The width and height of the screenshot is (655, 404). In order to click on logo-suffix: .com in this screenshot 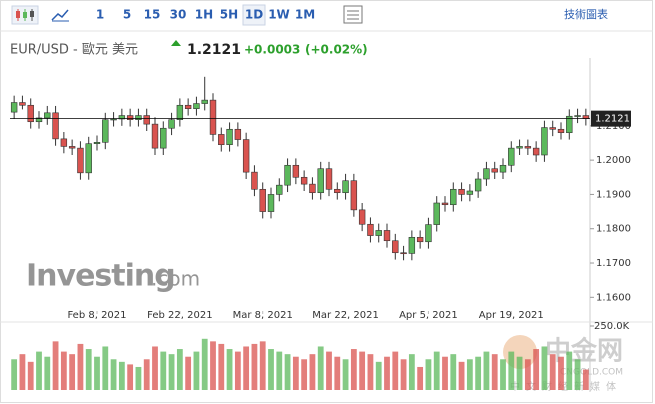, I will do `click(175, 279)`.